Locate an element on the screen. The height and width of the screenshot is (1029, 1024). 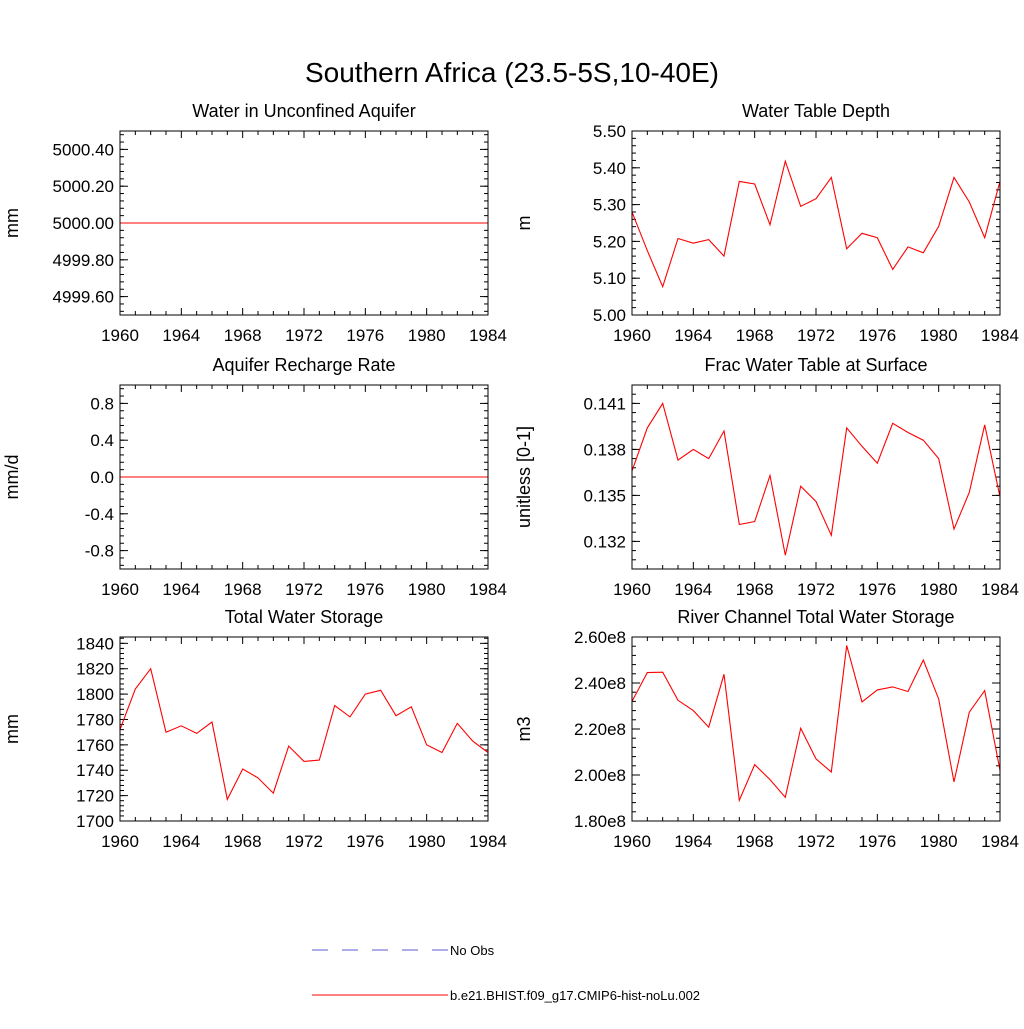
y-tick-label: 1720 is located at coordinates (95, 796).